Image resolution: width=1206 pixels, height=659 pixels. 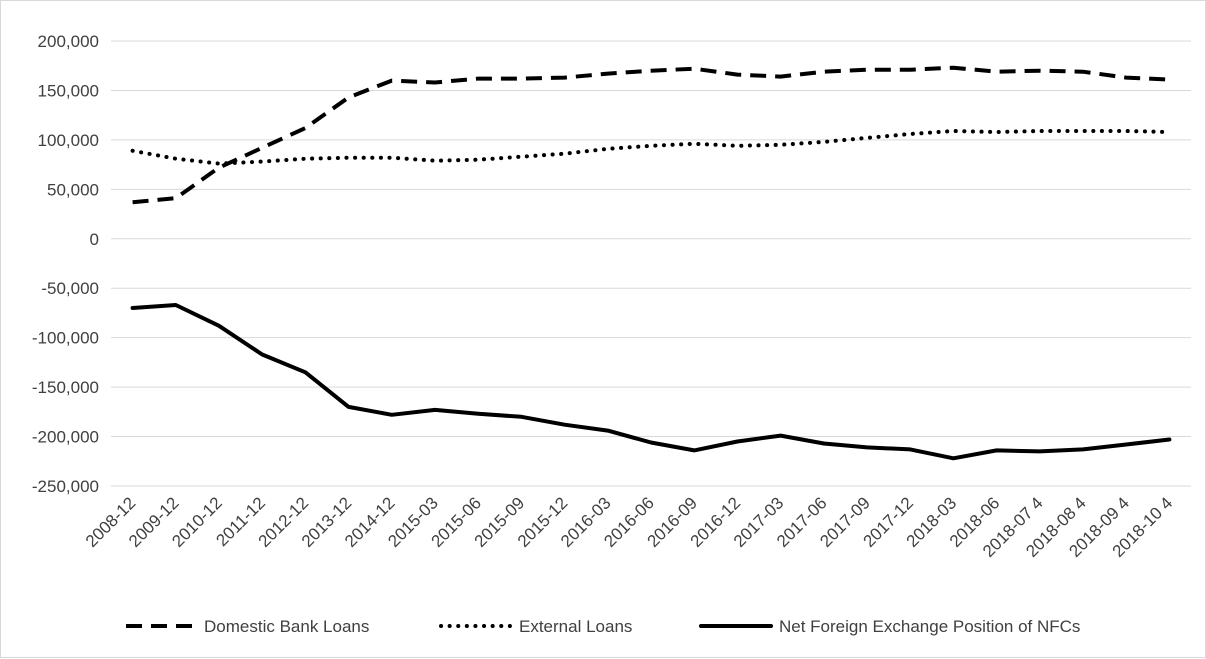 I want to click on y-tick-label: 100,000, so click(x=68, y=140).